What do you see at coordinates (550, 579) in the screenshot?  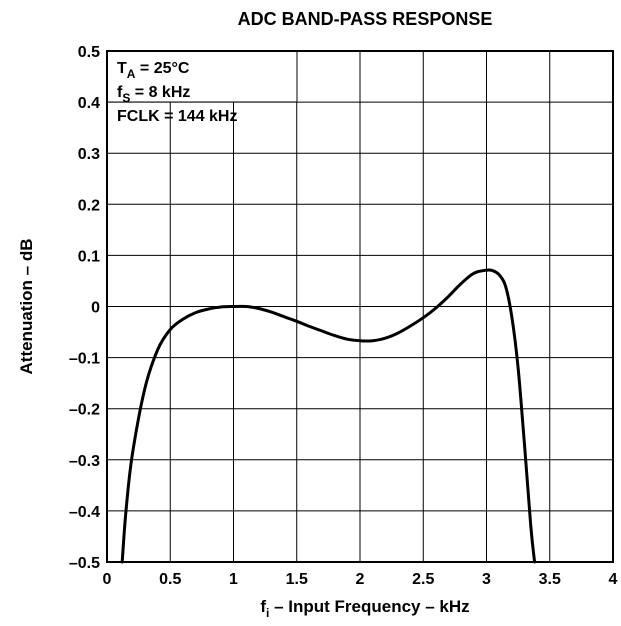 I see `x-tick-label: 3.5` at bounding box center [550, 579].